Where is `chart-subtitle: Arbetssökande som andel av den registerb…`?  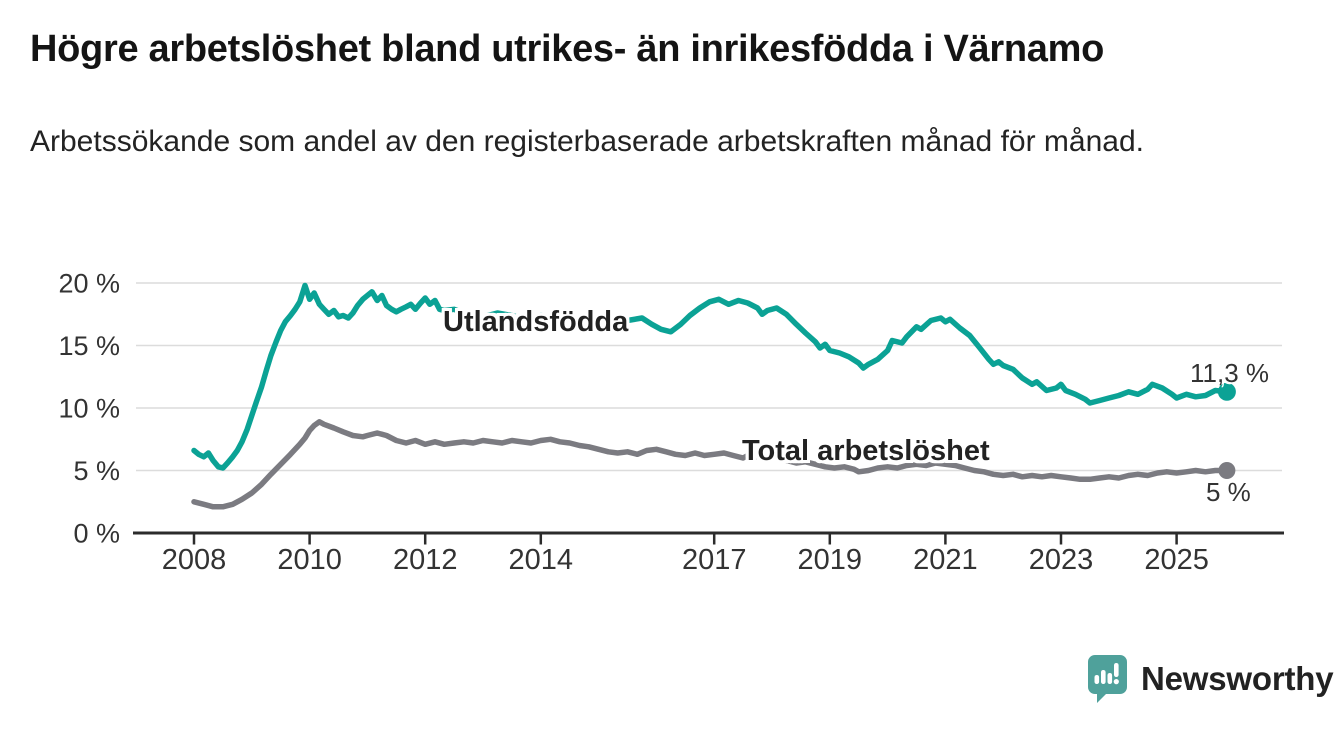
chart-subtitle: Arbetssökande som andel av den registerb… is located at coordinates (587, 141).